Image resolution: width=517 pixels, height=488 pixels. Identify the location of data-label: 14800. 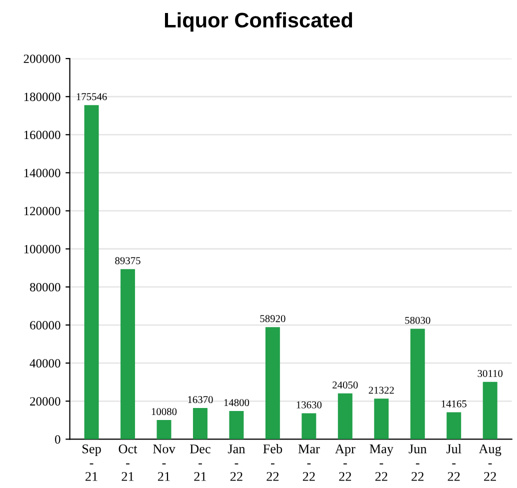
(237, 402).